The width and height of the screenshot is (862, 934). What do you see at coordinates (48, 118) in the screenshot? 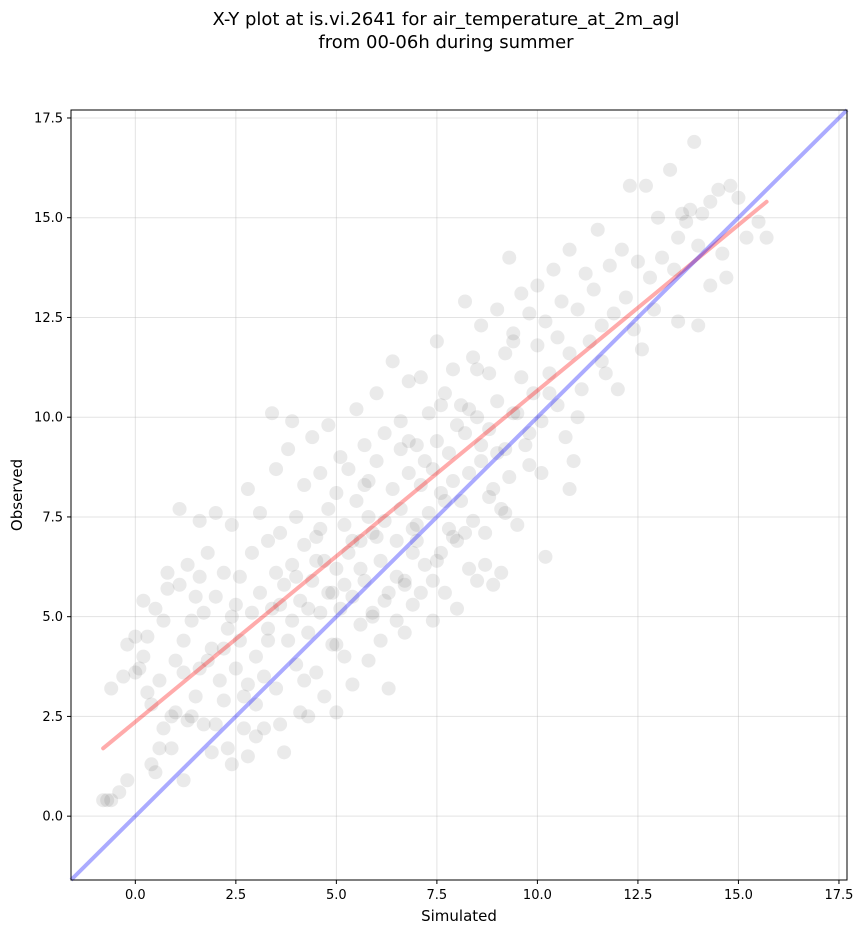
I see `y-tick-label: 17.5` at bounding box center [48, 118].